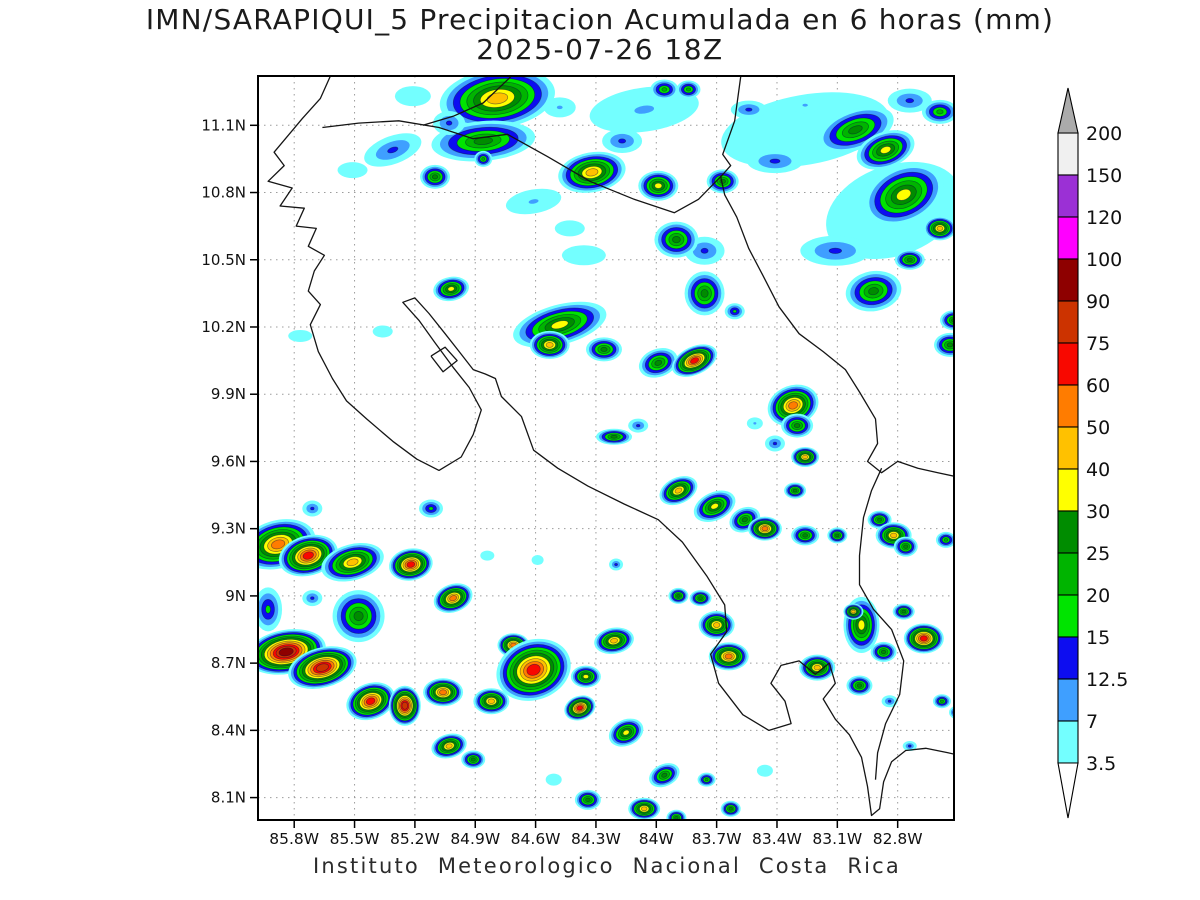 The height and width of the screenshot is (900, 1200). I want to click on lon-tick-label: 83.7W, so click(717, 839).